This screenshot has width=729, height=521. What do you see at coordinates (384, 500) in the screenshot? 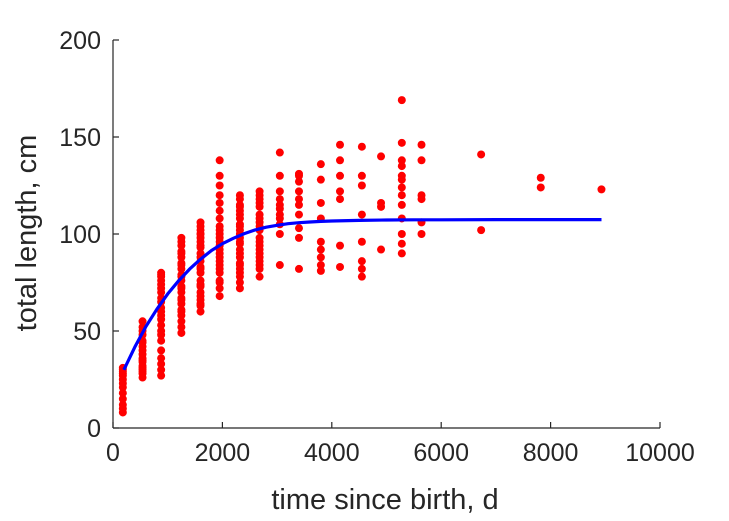
I see `x-axis-label: time since birth, d` at bounding box center [384, 500].